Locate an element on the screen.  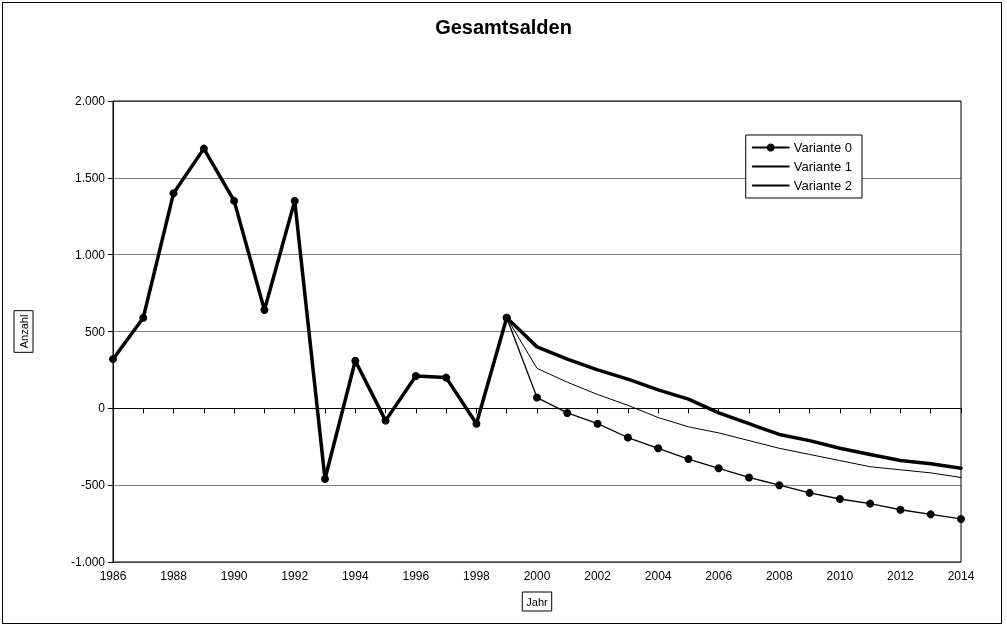
x-tick-label: 2010 is located at coordinates (840, 576).